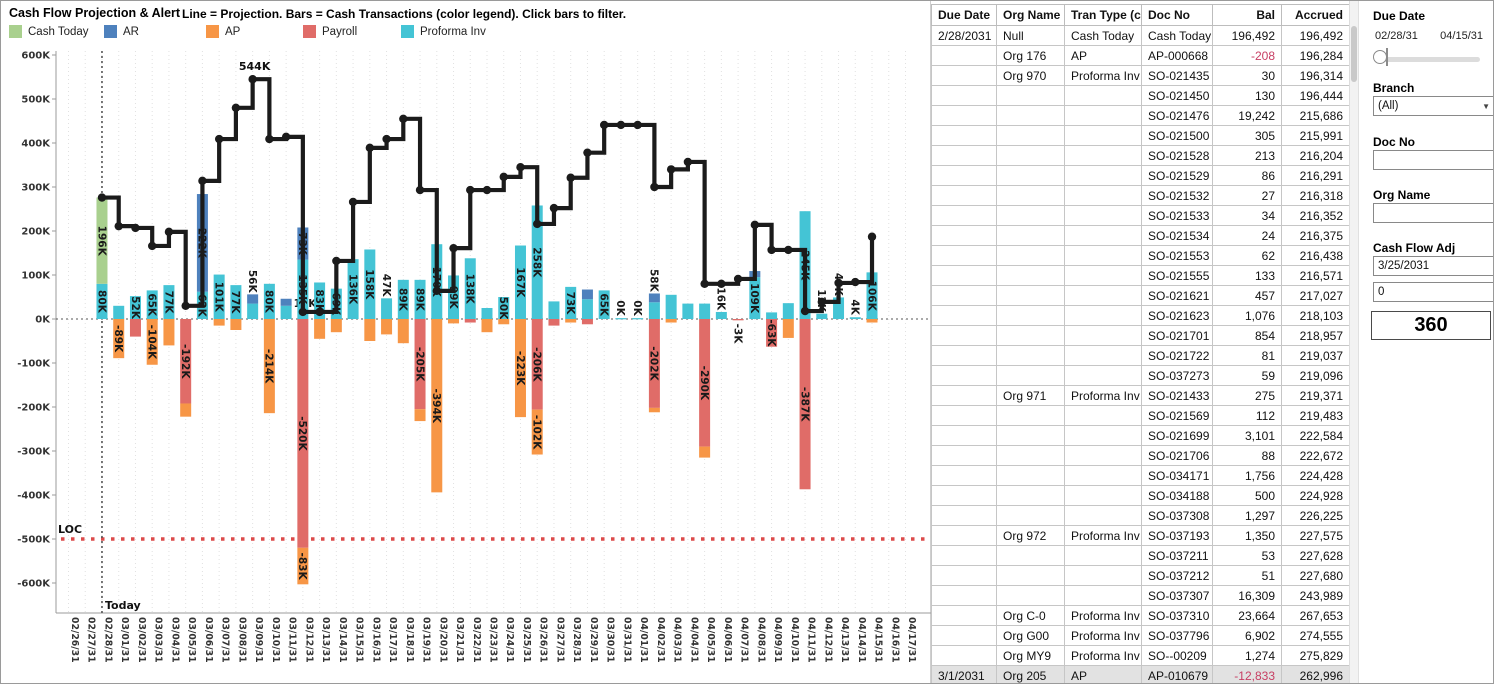 The image size is (1494, 684). Describe the element at coordinates (186, 410) in the screenshot. I see `bar-ap-03/05/31` at that location.